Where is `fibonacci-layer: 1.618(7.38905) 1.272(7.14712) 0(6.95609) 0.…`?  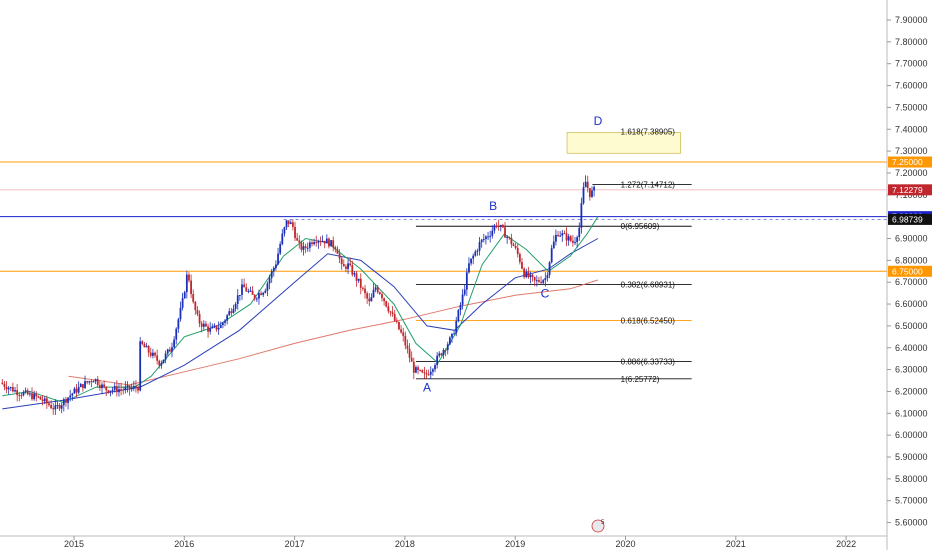 fibonacci-layer: 1.618(7.38905) 1.272(7.14712) 0(6.95609) 0.… is located at coordinates (553, 256).